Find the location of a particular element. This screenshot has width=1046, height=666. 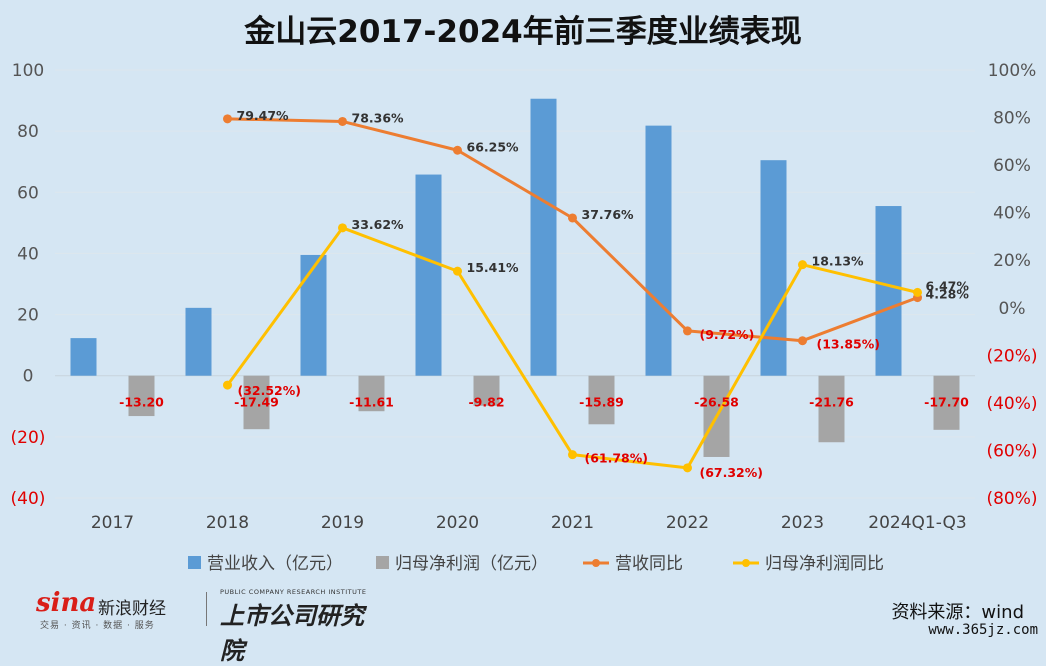

left-axis-tick-label: 40 is located at coordinates (28, 254).